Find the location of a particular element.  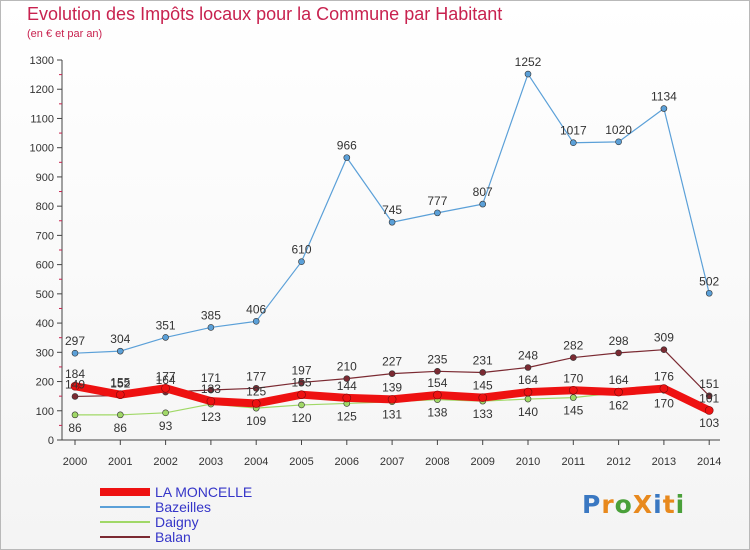

data-label-bazeilles: 745 is located at coordinates (392, 210).